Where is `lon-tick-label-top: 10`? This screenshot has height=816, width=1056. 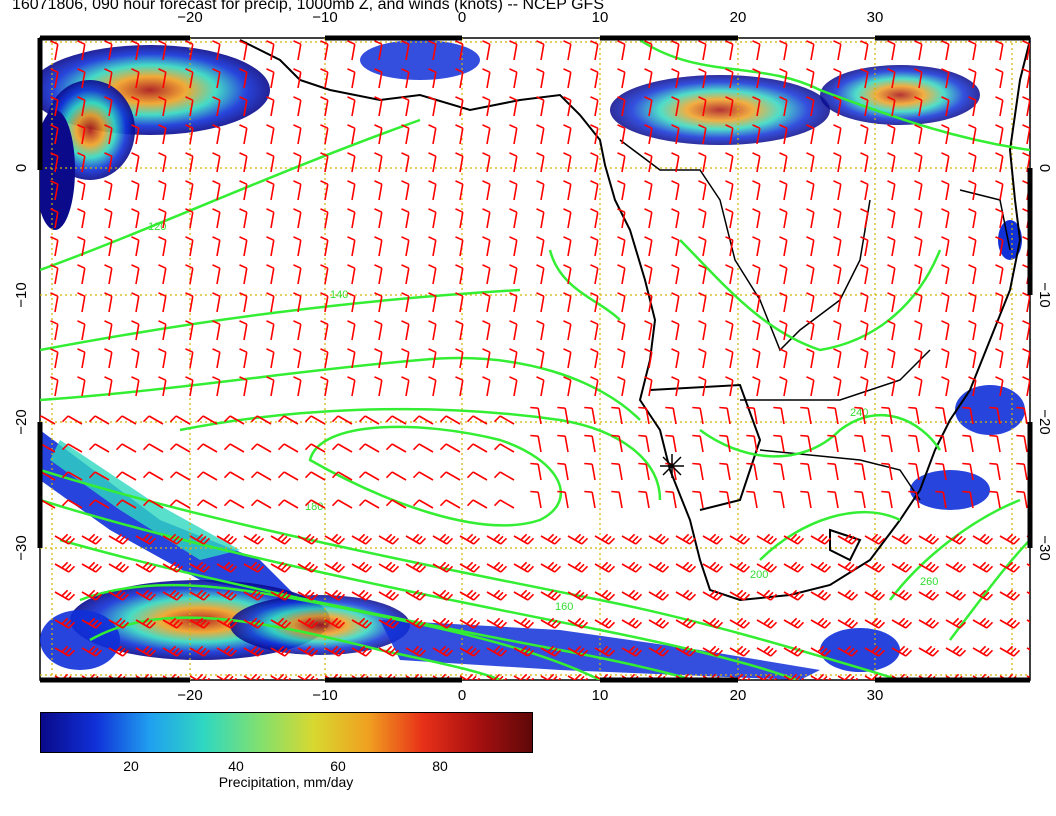
lon-tick-label-top: 10 is located at coordinates (600, 17).